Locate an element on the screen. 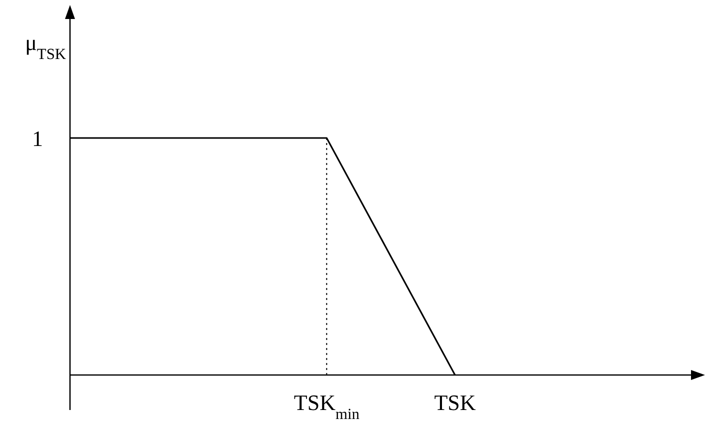 The width and height of the screenshot is (712, 425). x-tick-label: TSK is located at coordinates (455, 402).